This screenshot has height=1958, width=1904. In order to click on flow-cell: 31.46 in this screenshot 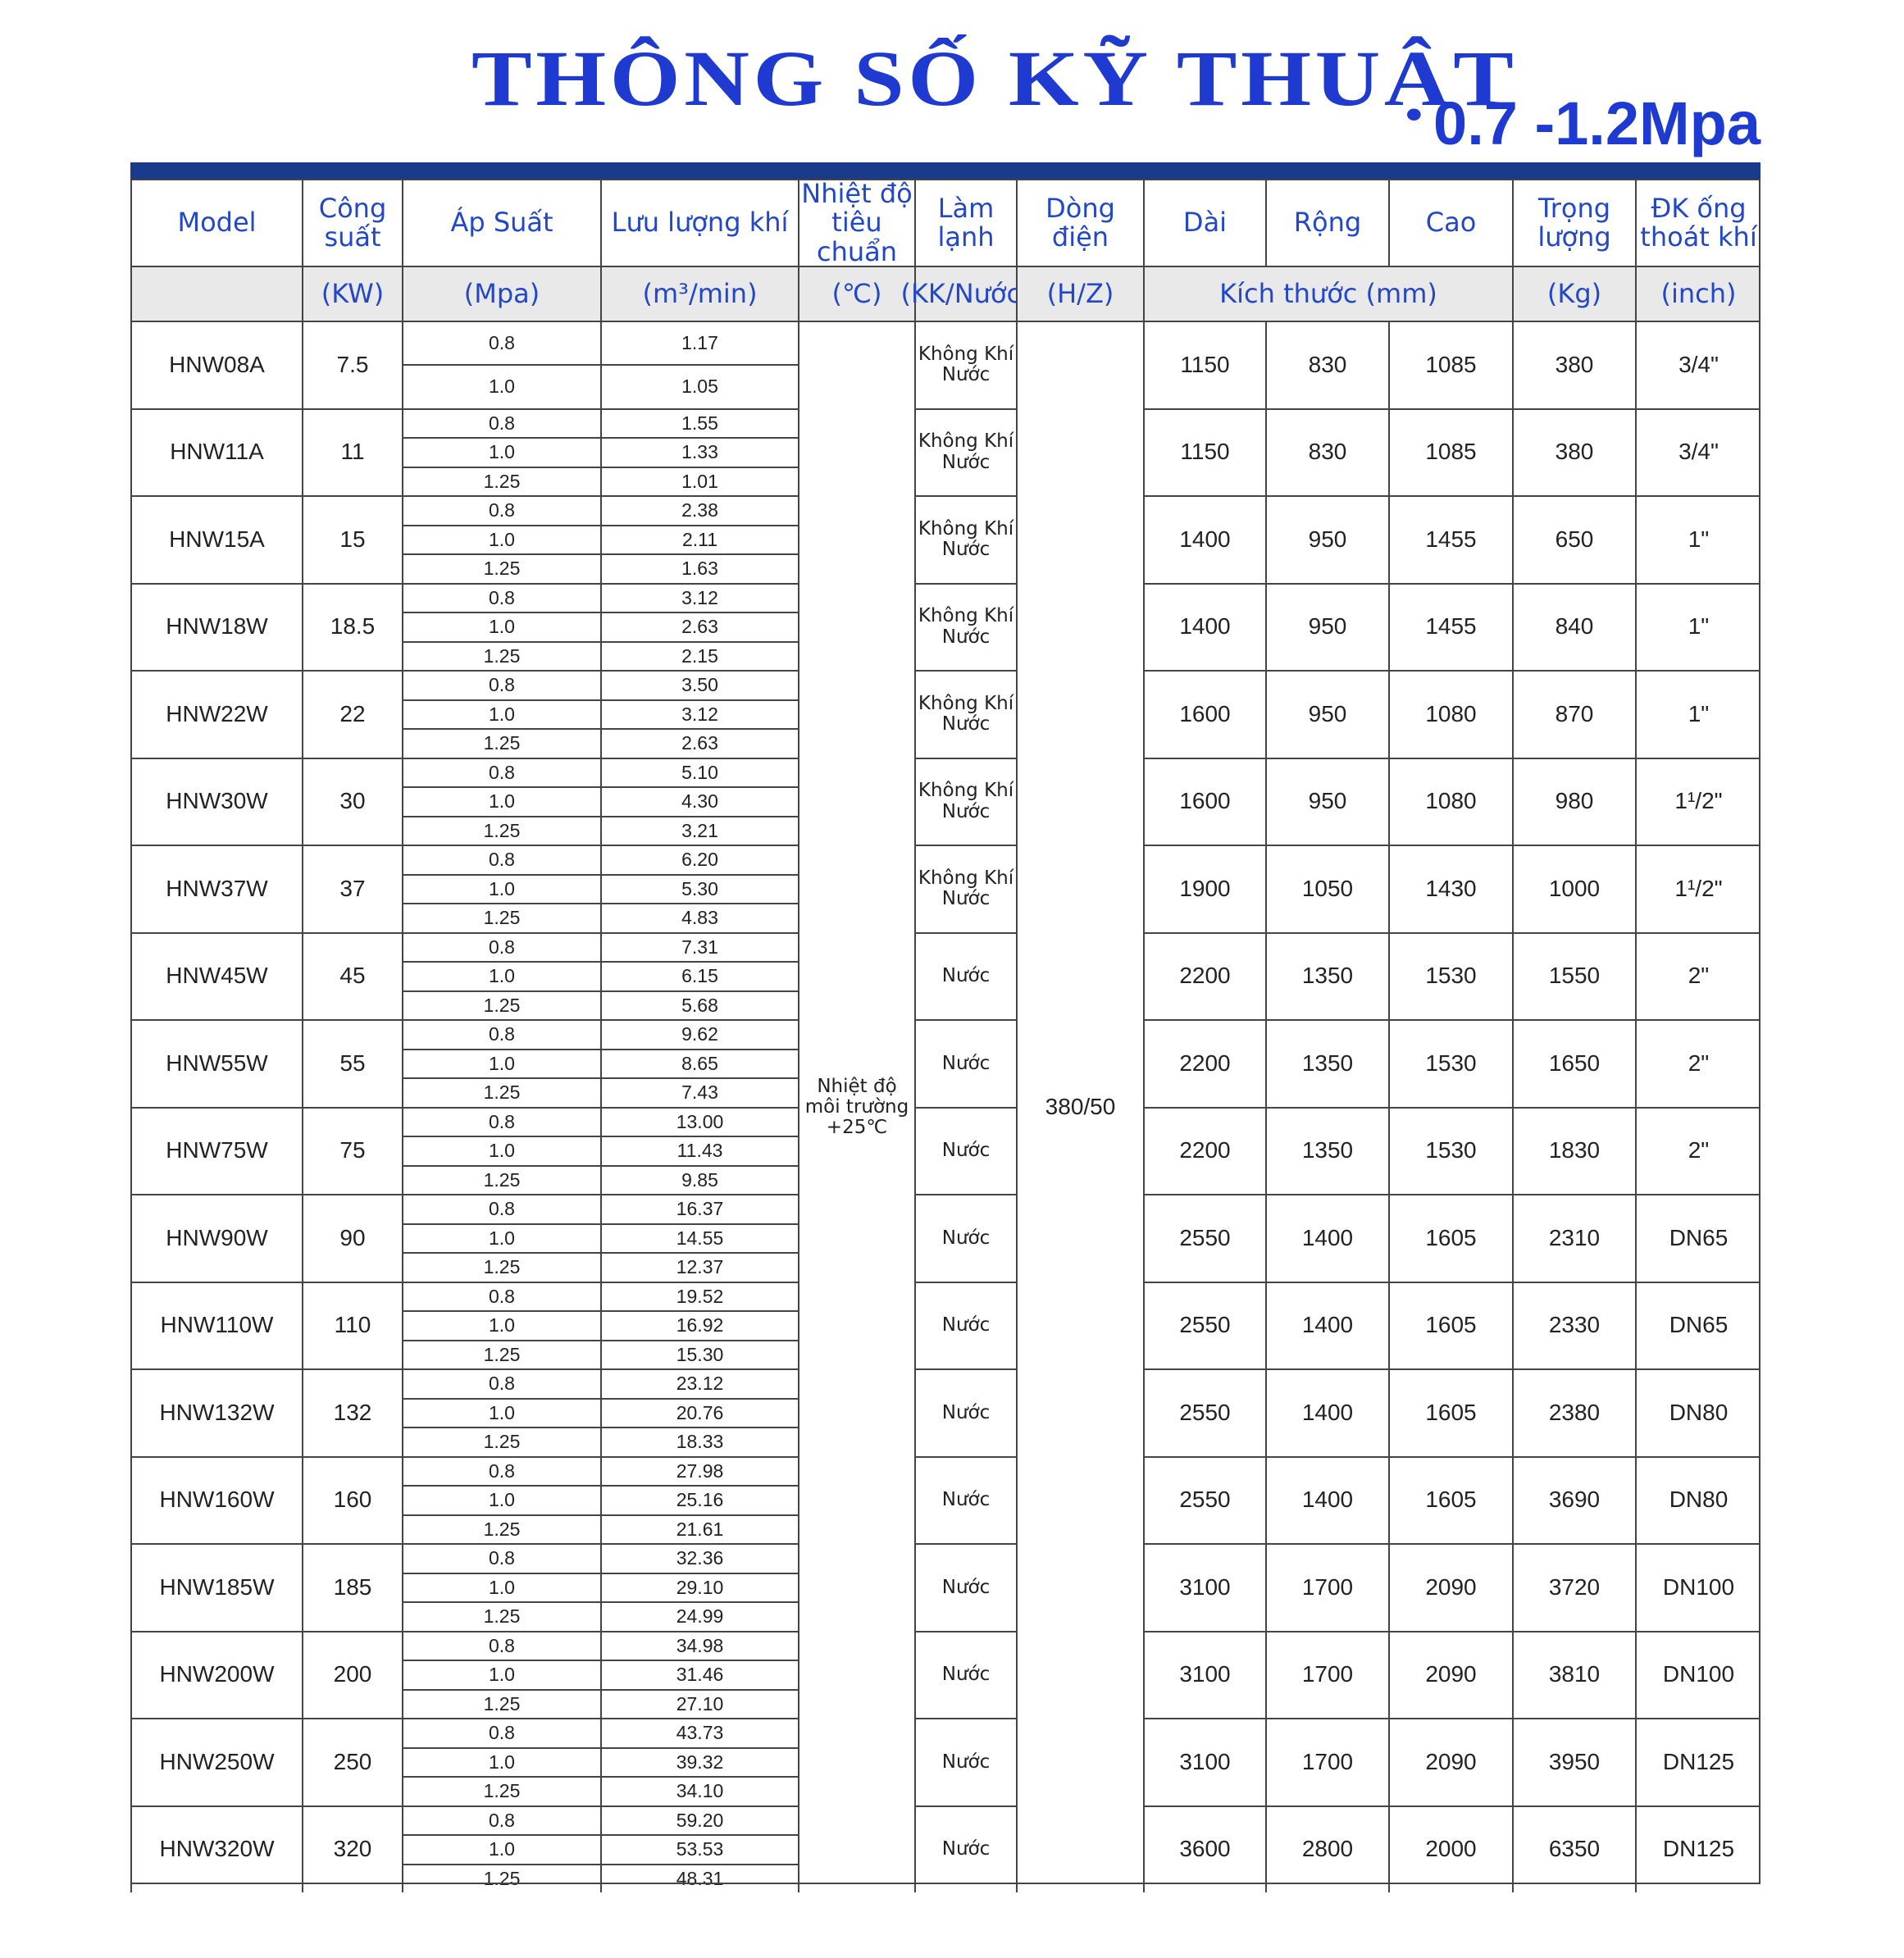, I will do `click(699, 1675)`.